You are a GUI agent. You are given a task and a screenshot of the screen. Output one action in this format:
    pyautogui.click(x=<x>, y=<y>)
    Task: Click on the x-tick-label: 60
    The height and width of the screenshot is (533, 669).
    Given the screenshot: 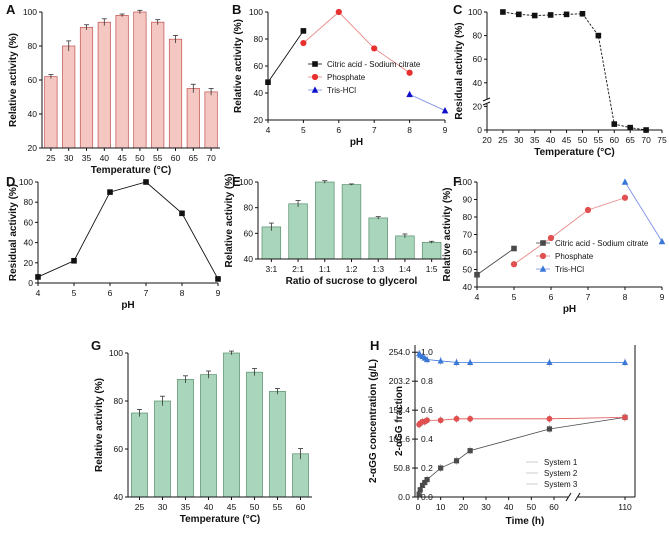 What is the action you would take?
    pyautogui.click(x=176, y=158)
    